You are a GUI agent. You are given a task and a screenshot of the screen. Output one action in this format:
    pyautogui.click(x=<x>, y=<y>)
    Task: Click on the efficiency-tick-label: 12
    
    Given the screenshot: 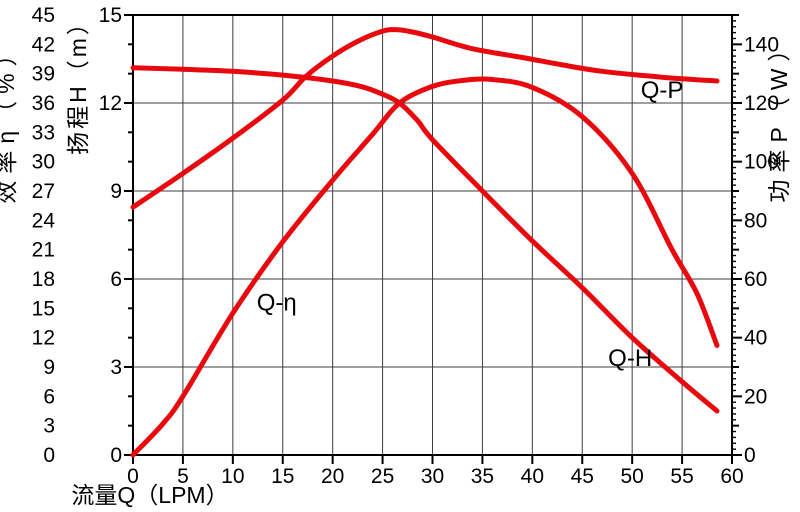 What is the action you would take?
    pyautogui.click(x=43, y=338)
    